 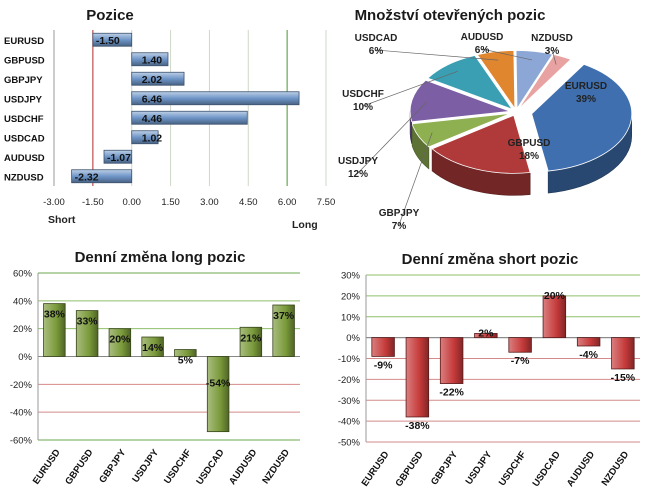 What do you see at coordinates (410, 469) in the screenshot?
I see `short-category-label: GBPUSD` at bounding box center [410, 469].